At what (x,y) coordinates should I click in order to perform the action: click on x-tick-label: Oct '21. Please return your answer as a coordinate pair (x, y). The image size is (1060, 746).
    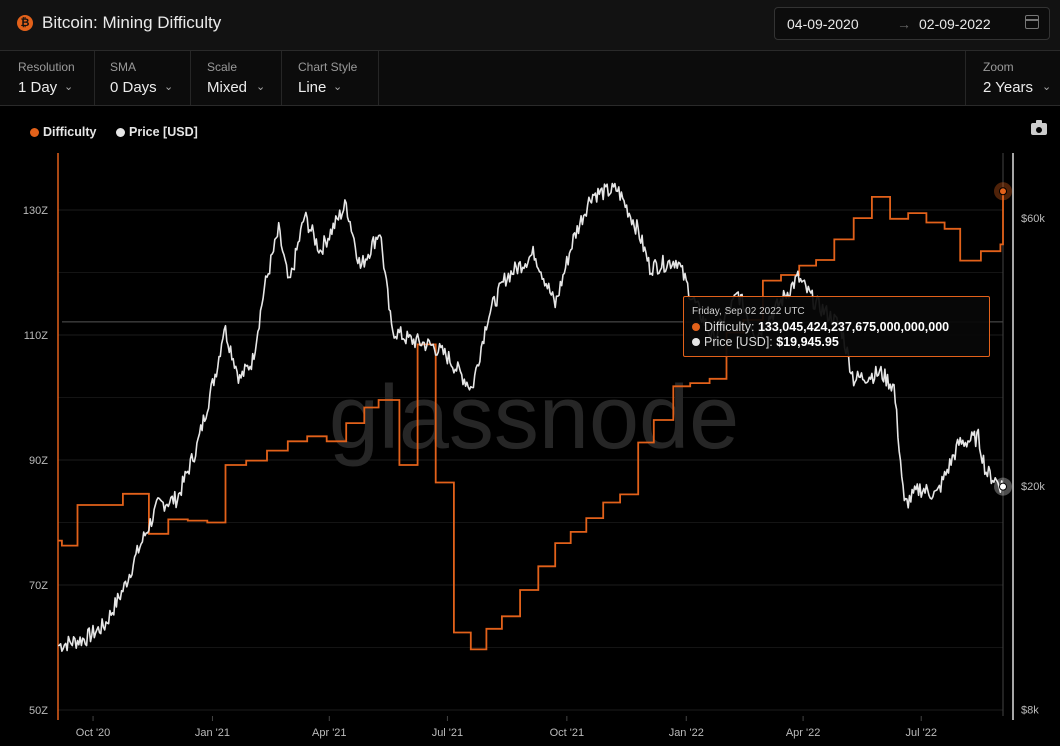
    Looking at the image, I should click on (567, 733).